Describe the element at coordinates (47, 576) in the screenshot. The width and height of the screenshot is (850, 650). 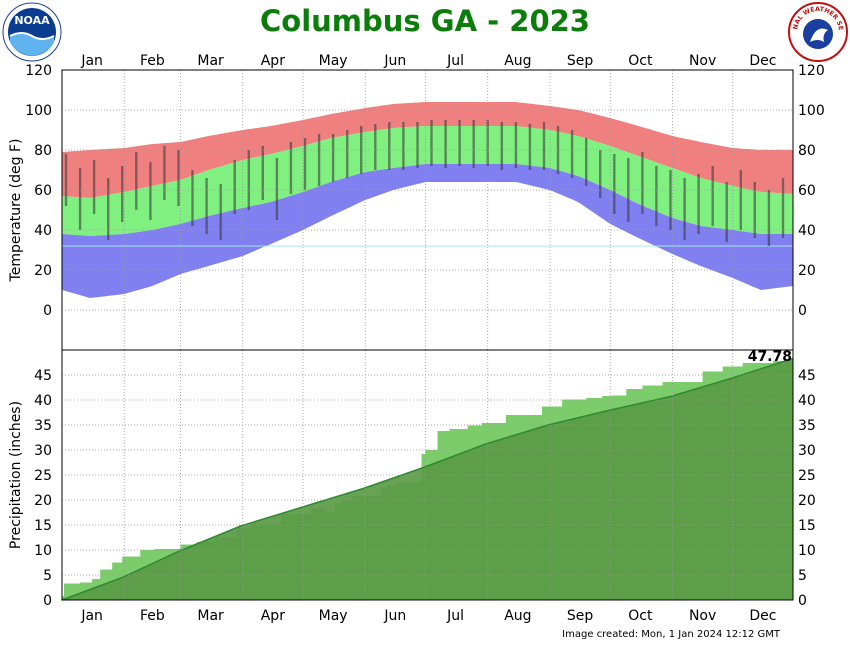
I see `precipitation-tick-left: 5` at that location.